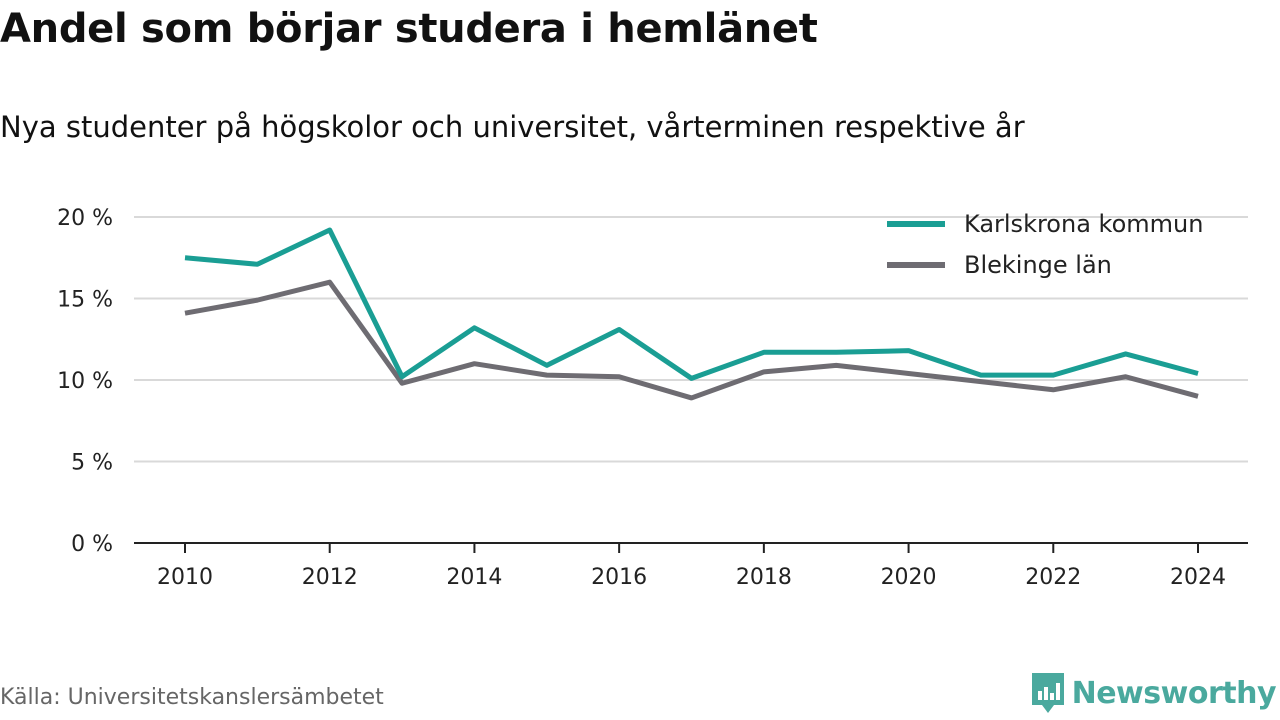 The image size is (1280, 720). What do you see at coordinates (1053, 577) in the screenshot?
I see `x-tick-label: 2022` at bounding box center [1053, 577].